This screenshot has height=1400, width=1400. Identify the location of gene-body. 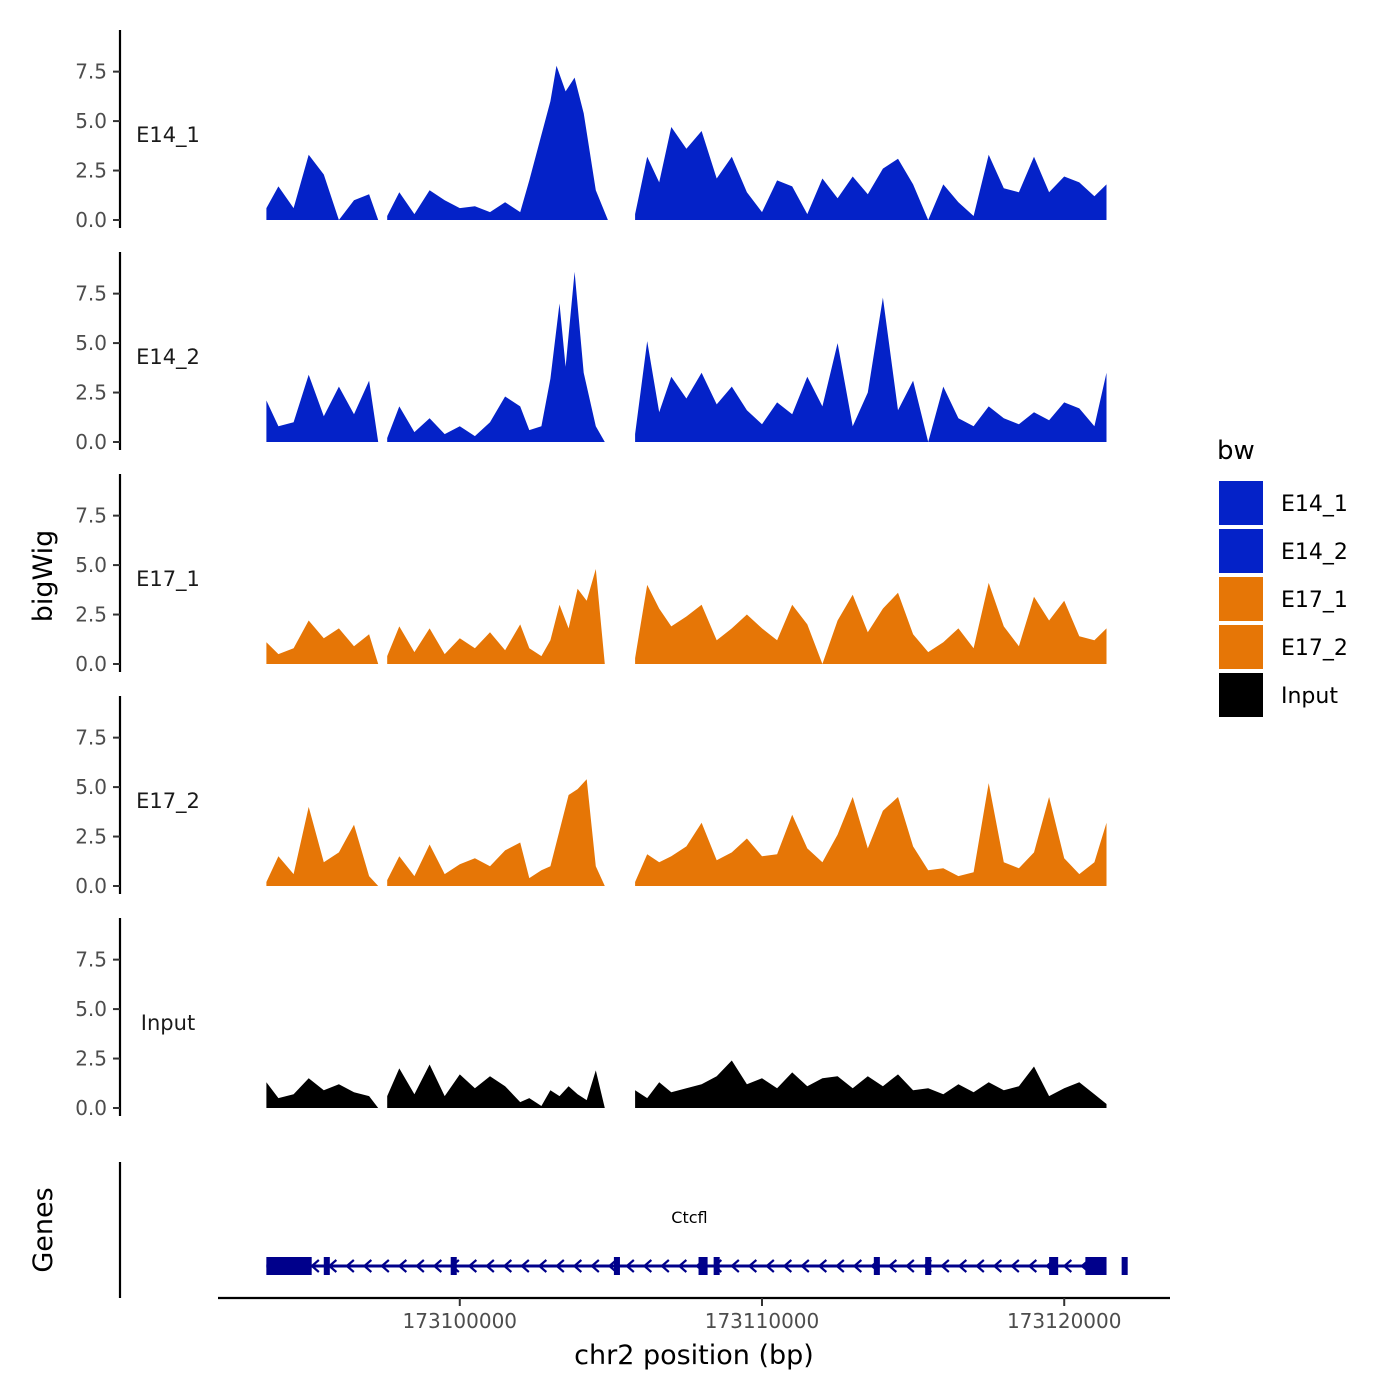
(697, 1266).